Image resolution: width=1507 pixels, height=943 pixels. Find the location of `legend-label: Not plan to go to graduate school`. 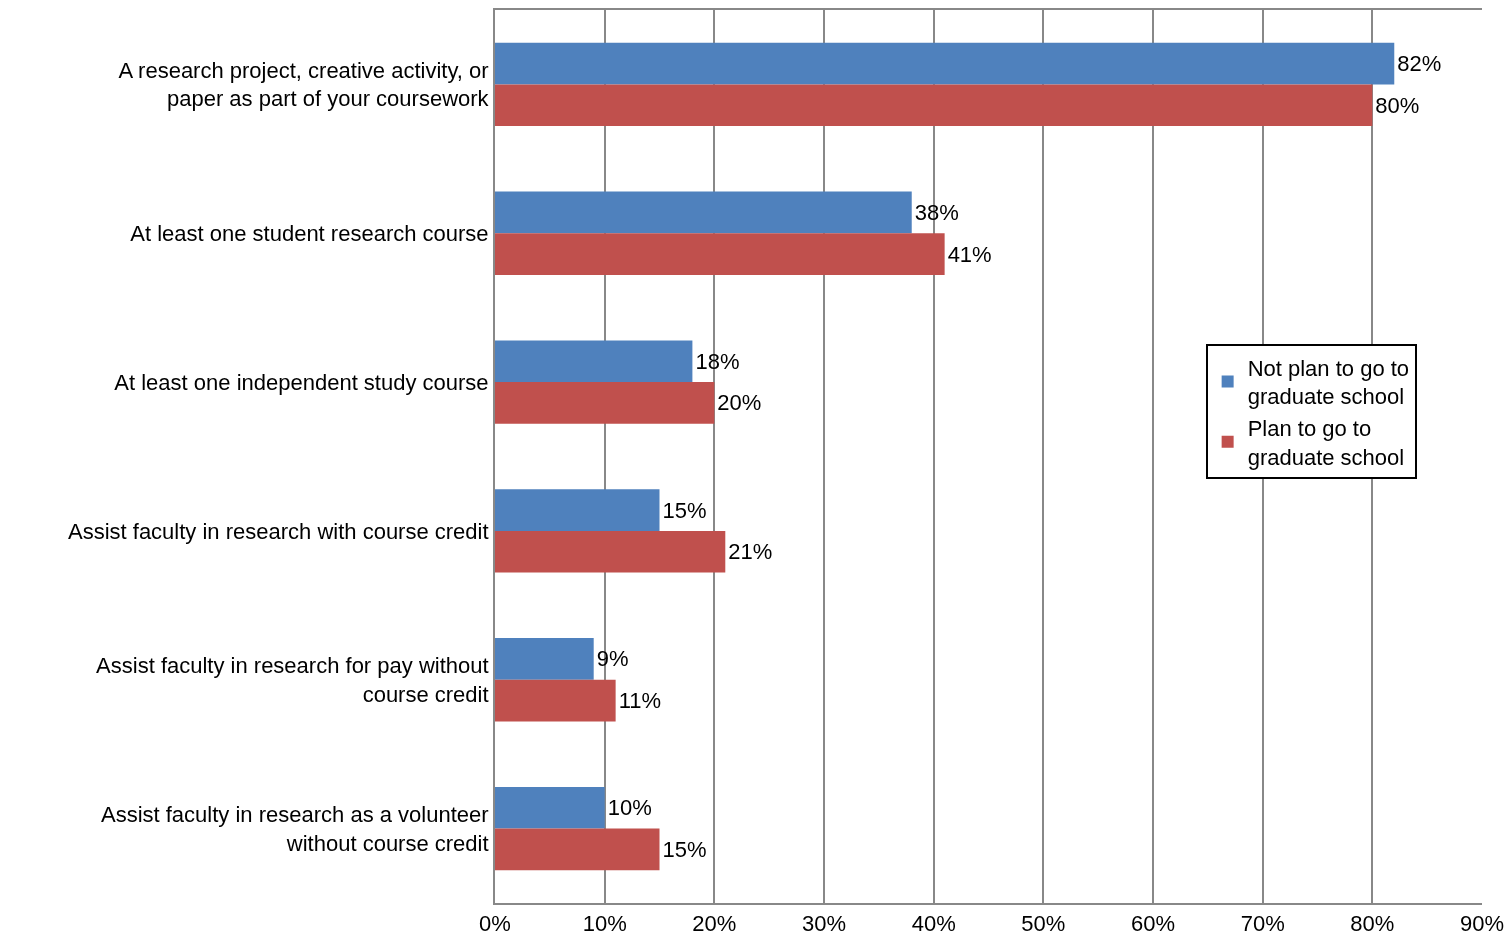

legend-label: Not plan to go to graduate school is located at coordinates (1328, 382).